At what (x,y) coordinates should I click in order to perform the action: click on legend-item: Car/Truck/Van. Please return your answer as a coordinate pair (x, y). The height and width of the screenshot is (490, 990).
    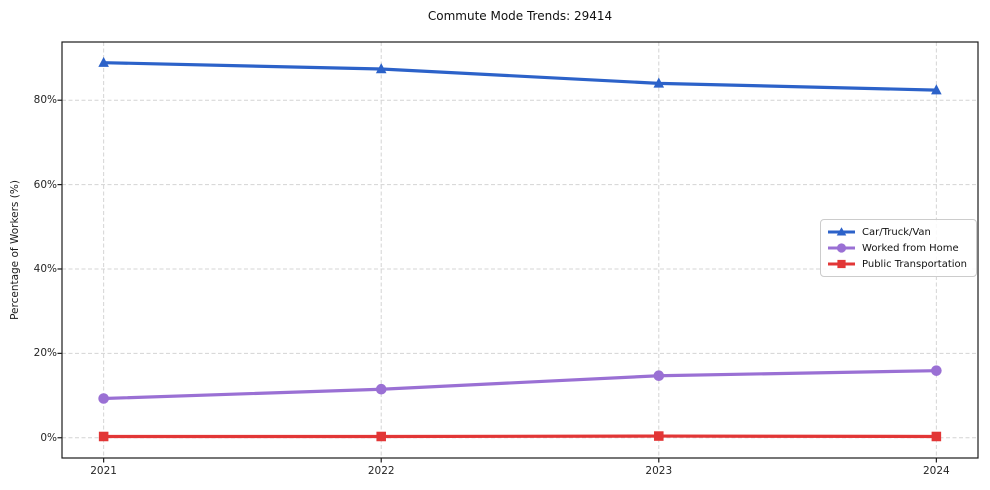
    Looking at the image, I should click on (897, 232).